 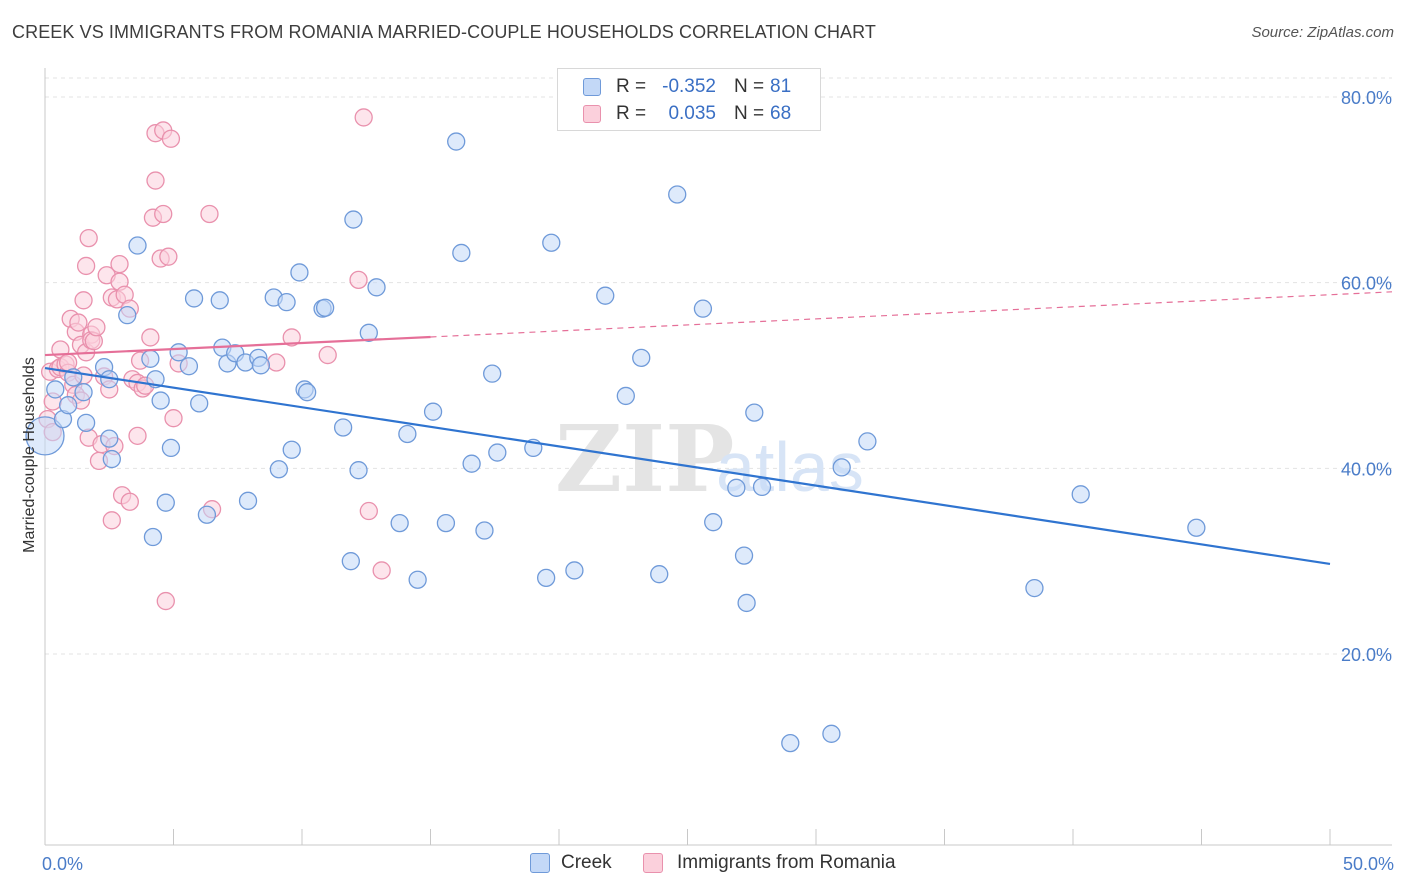 What do you see at coordinates (653, 863) in the screenshot?
I see `legend-romania-swatch` at bounding box center [653, 863].